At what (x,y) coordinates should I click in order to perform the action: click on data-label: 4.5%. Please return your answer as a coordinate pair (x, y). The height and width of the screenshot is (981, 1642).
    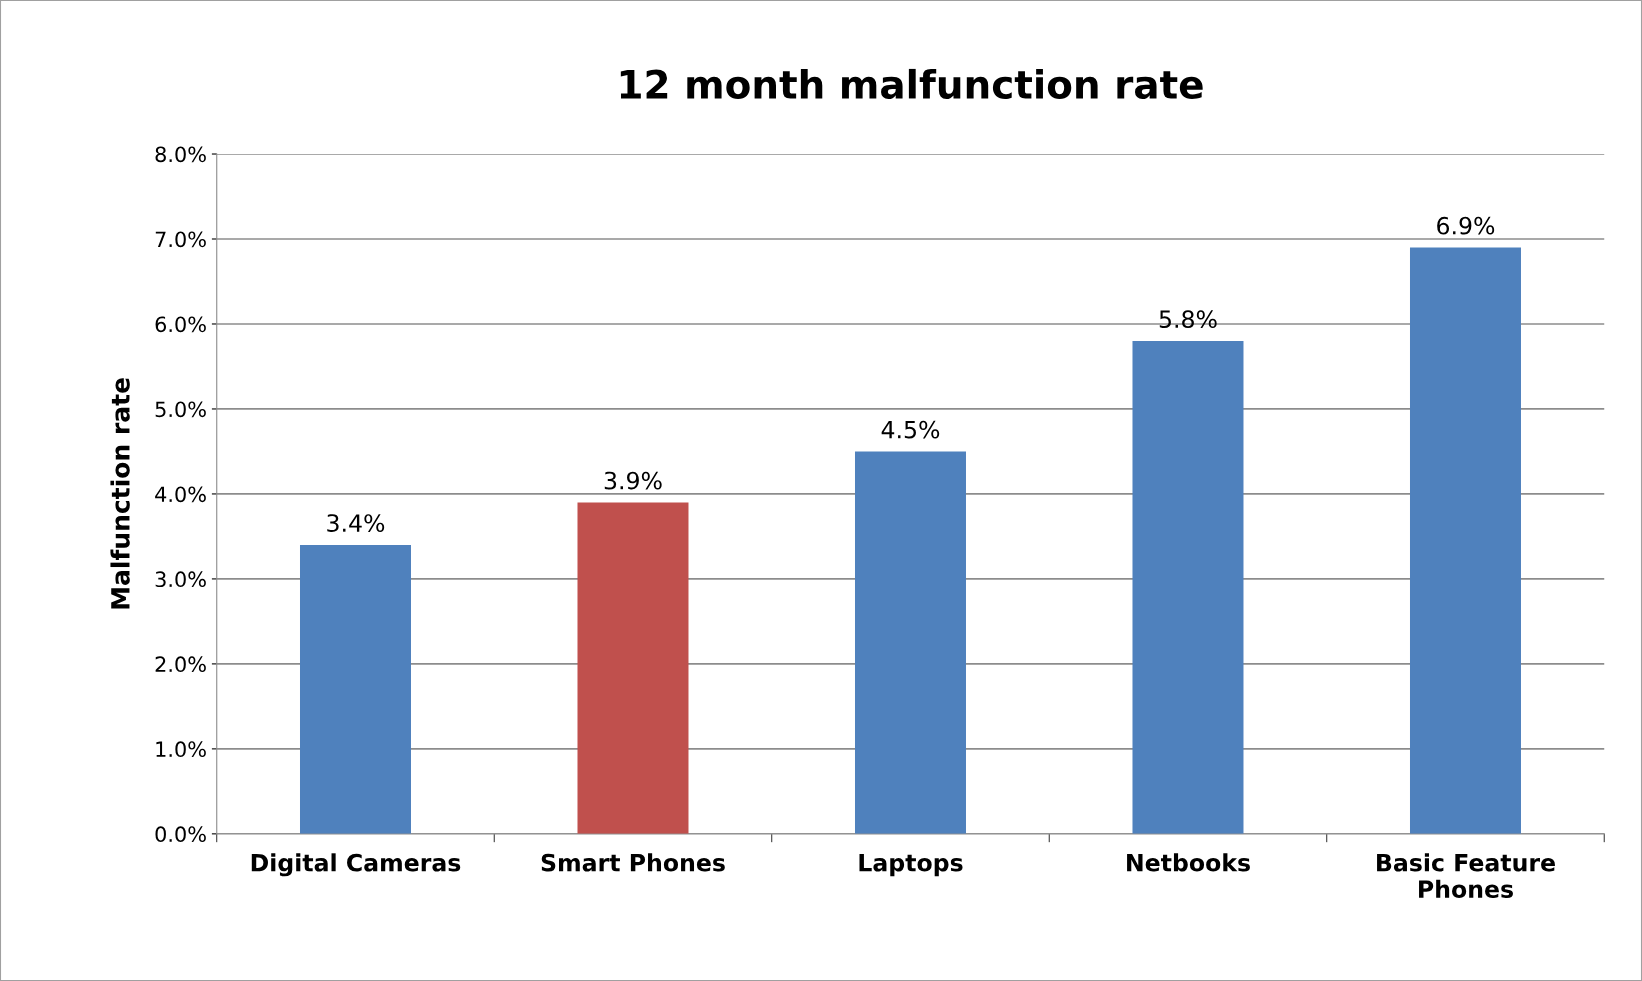
    Looking at the image, I should click on (910, 429).